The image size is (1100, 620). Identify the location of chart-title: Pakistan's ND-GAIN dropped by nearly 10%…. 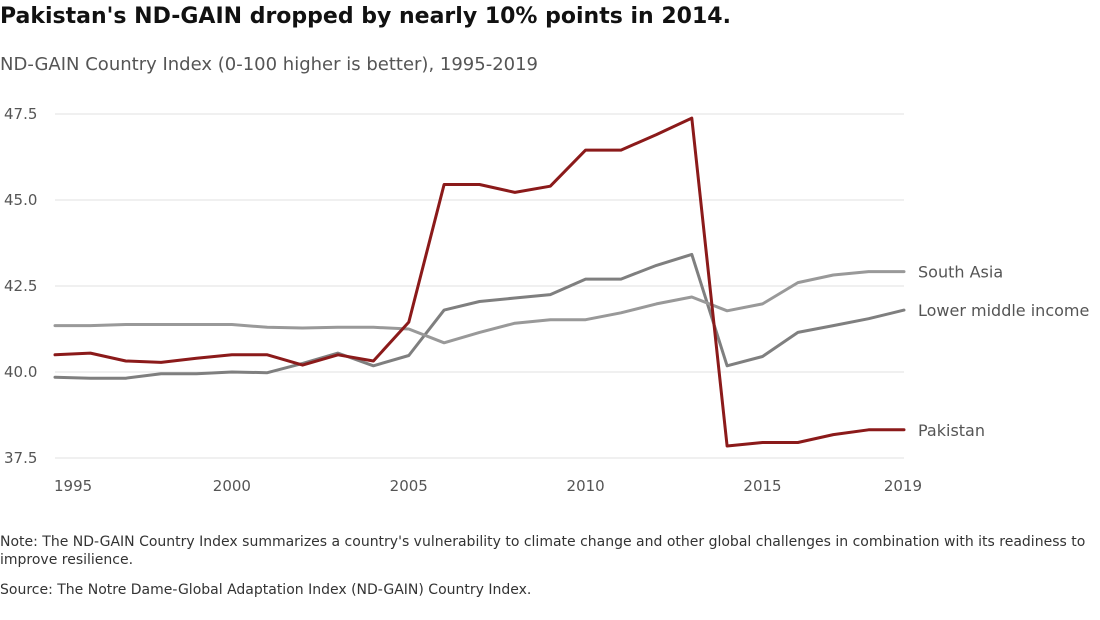
(365, 16).